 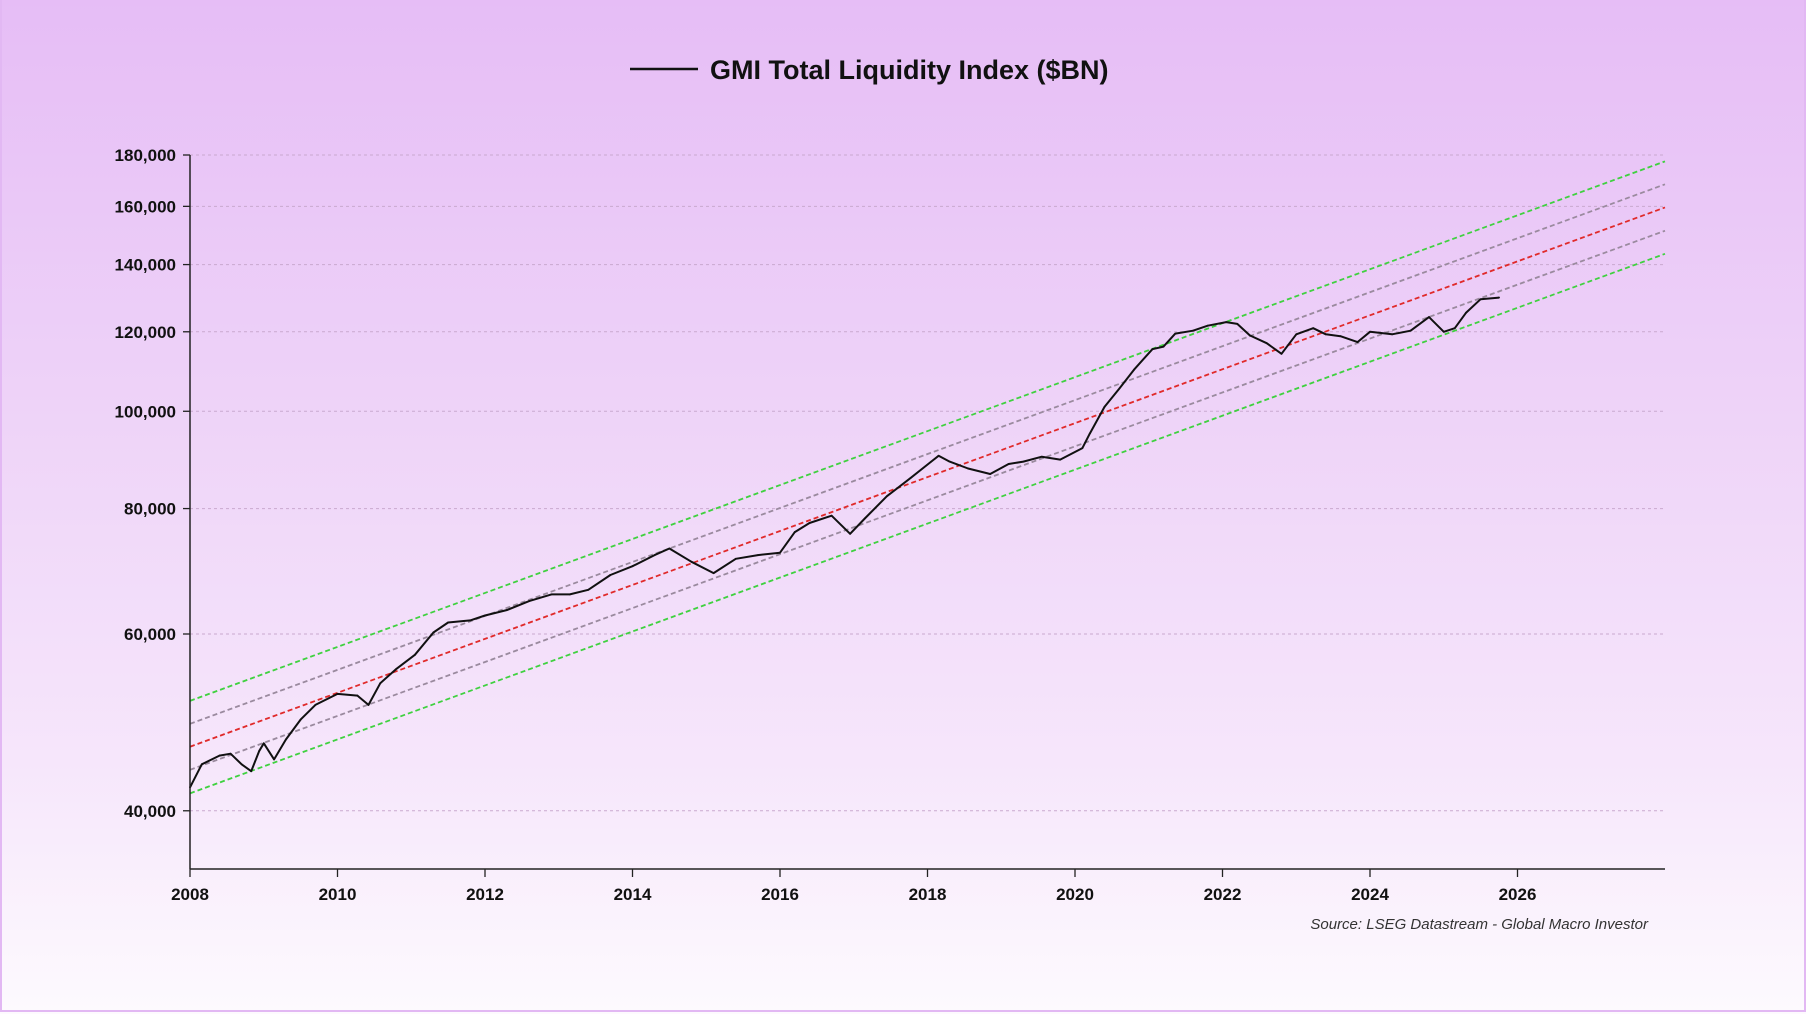 What do you see at coordinates (150, 811) in the screenshot?
I see `y-tick-label: 40,000` at bounding box center [150, 811].